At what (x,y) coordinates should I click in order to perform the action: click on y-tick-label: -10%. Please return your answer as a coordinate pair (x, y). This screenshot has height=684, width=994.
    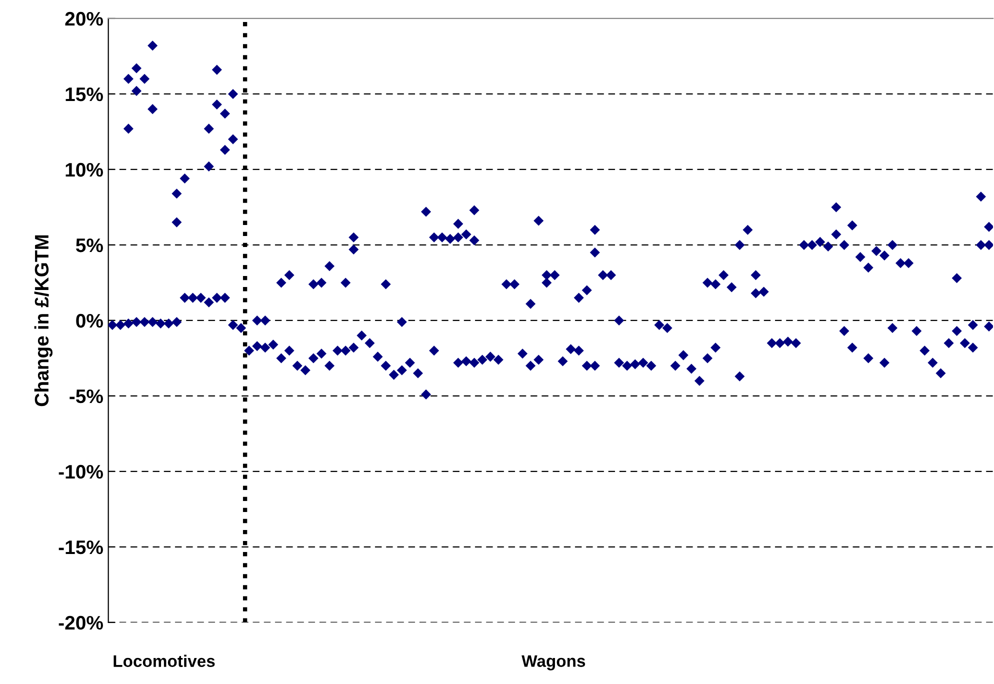
    Looking at the image, I should click on (80, 471).